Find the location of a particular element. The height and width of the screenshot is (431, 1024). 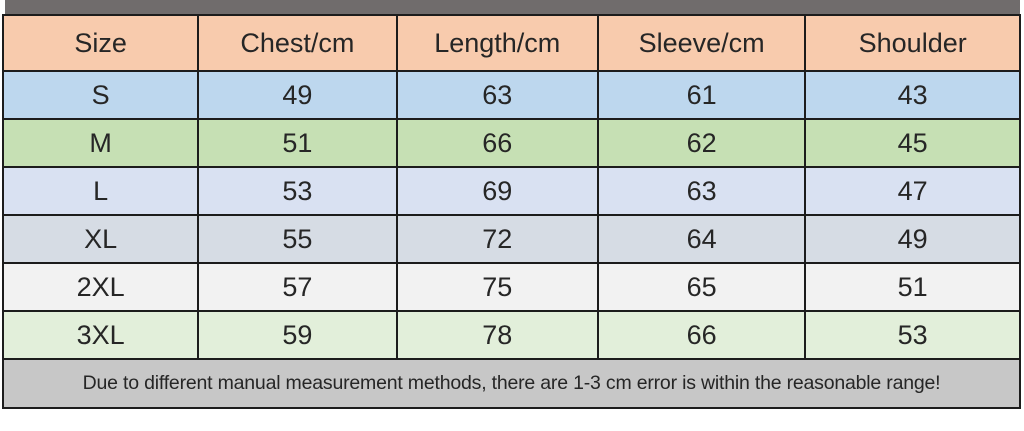

table-row-3xl: 3XL 59 78 66 53 is located at coordinates (511, 335).